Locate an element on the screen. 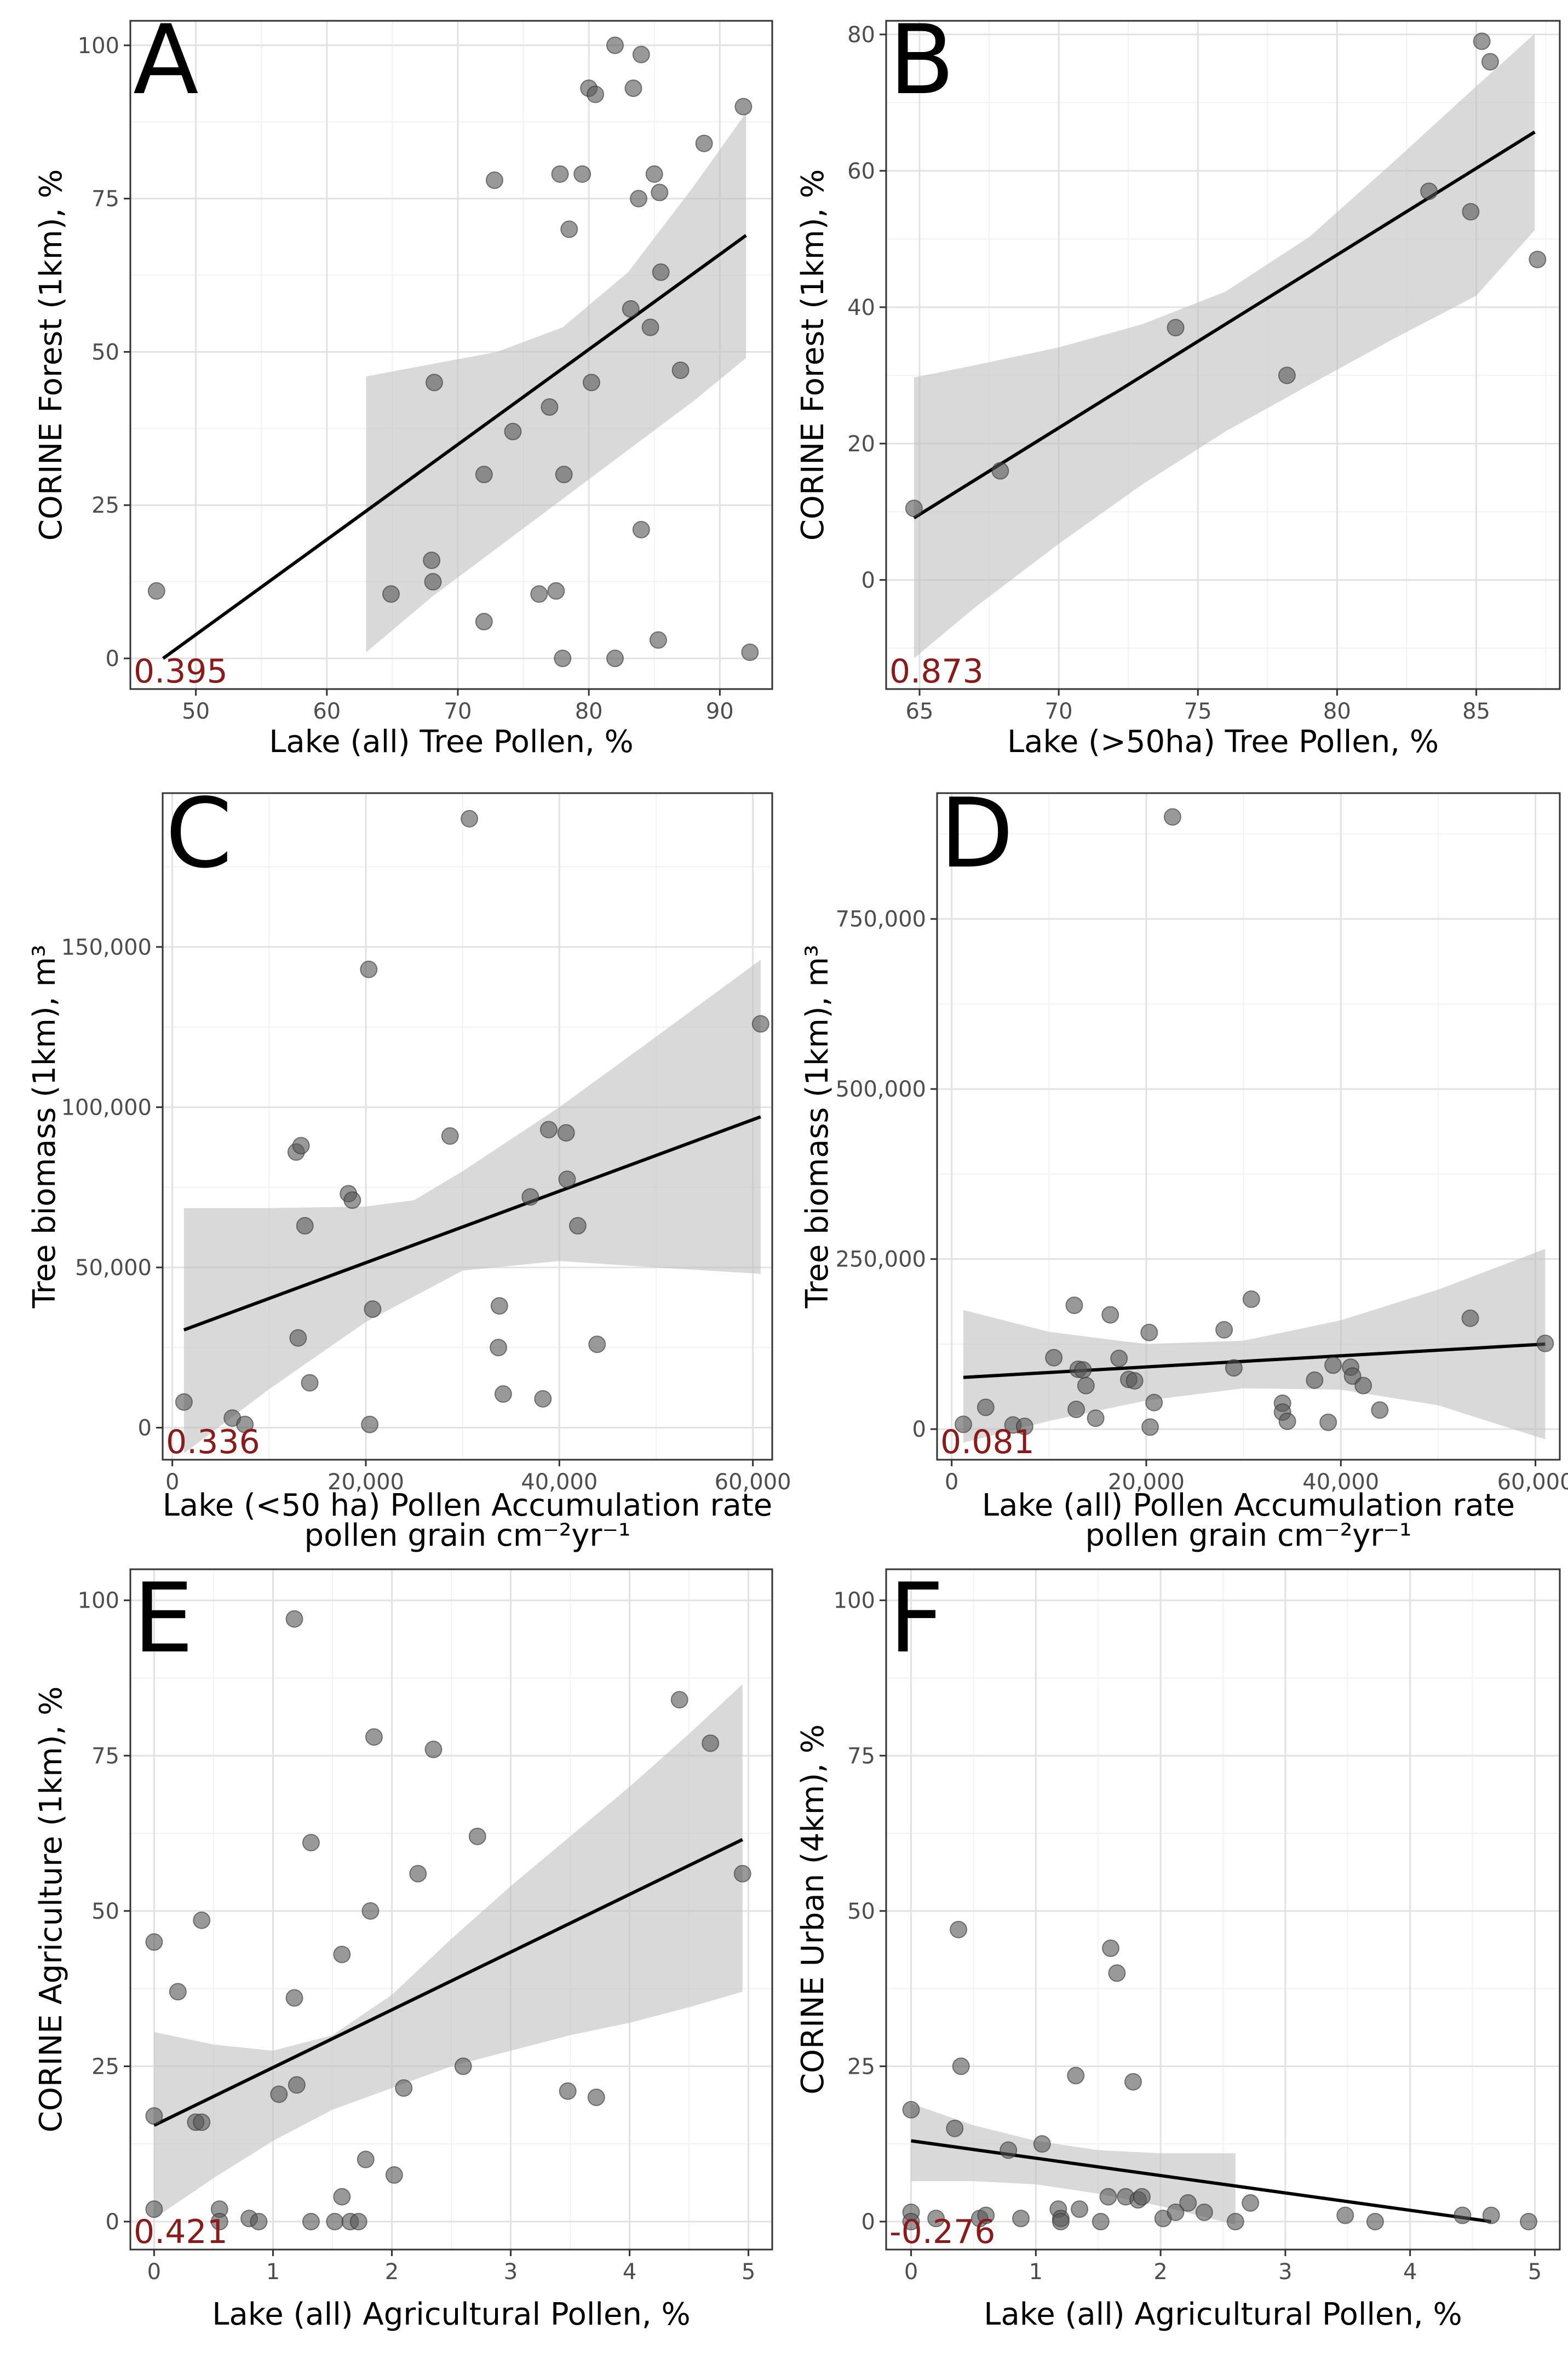 This screenshot has width=1568, height=2358. x-tick-label: 20,000 is located at coordinates (1146, 1482).